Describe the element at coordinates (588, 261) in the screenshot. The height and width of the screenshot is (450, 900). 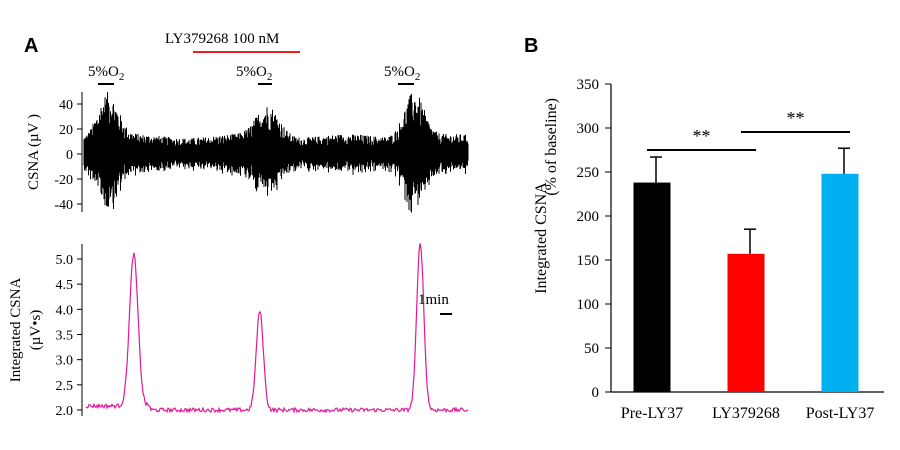
I see `bar-tick-label: 150` at that location.